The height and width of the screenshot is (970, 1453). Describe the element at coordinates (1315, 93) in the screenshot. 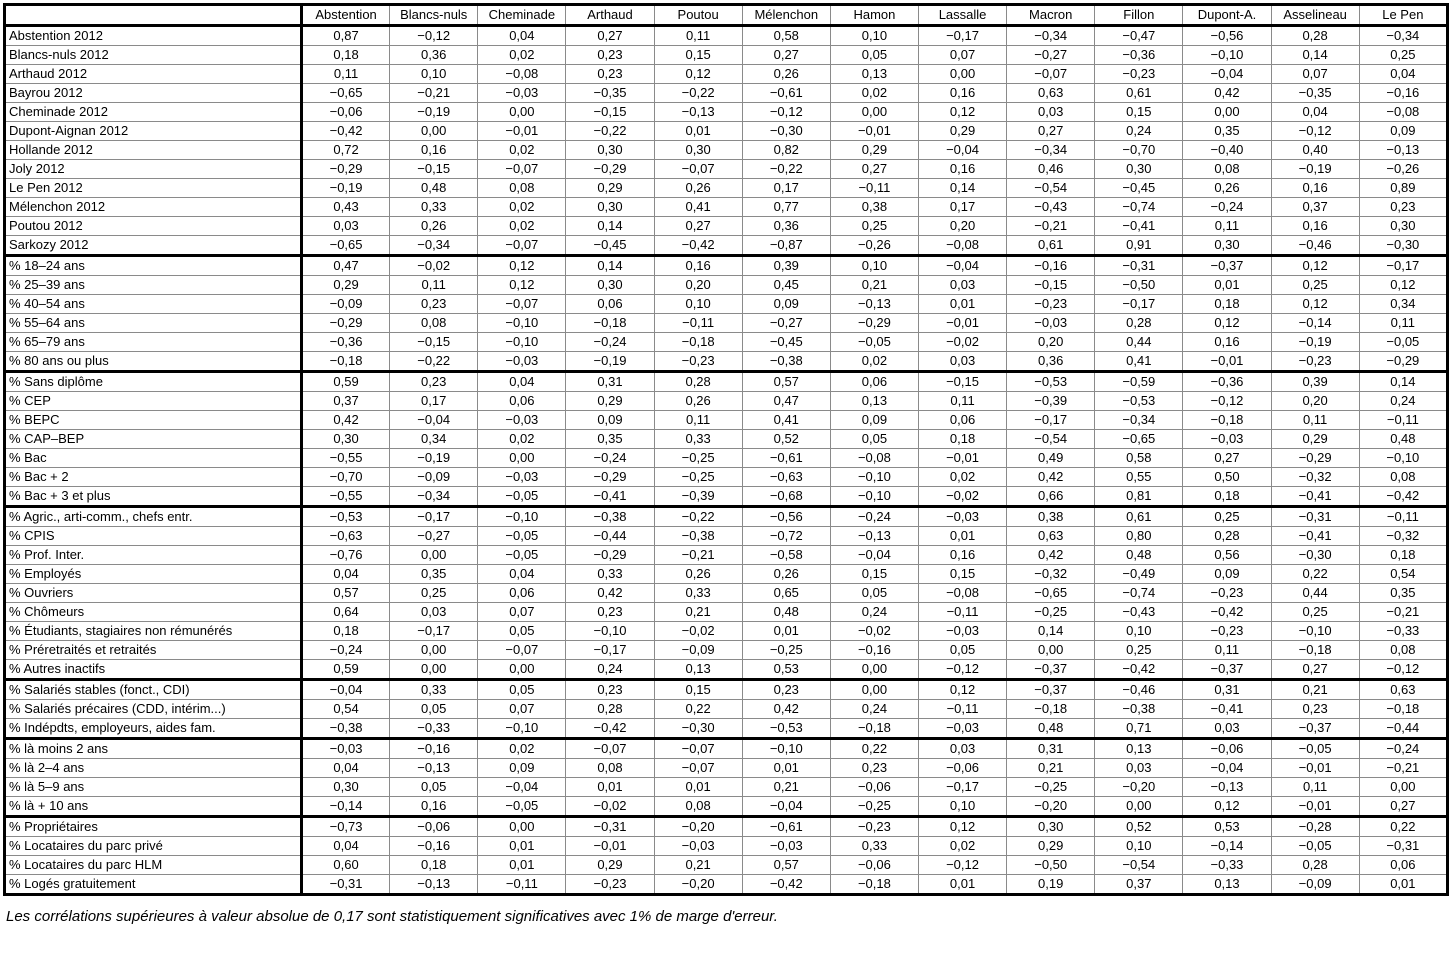

I see `cell: −0,35` at that location.